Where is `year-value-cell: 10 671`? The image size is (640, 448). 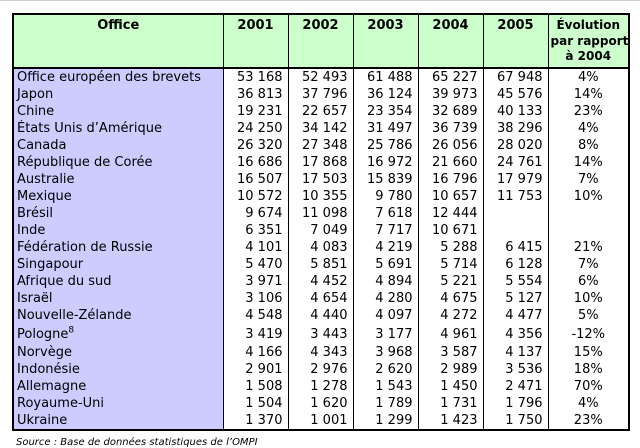 year-value-cell: 10 671 is located at coordinates (450, 230).